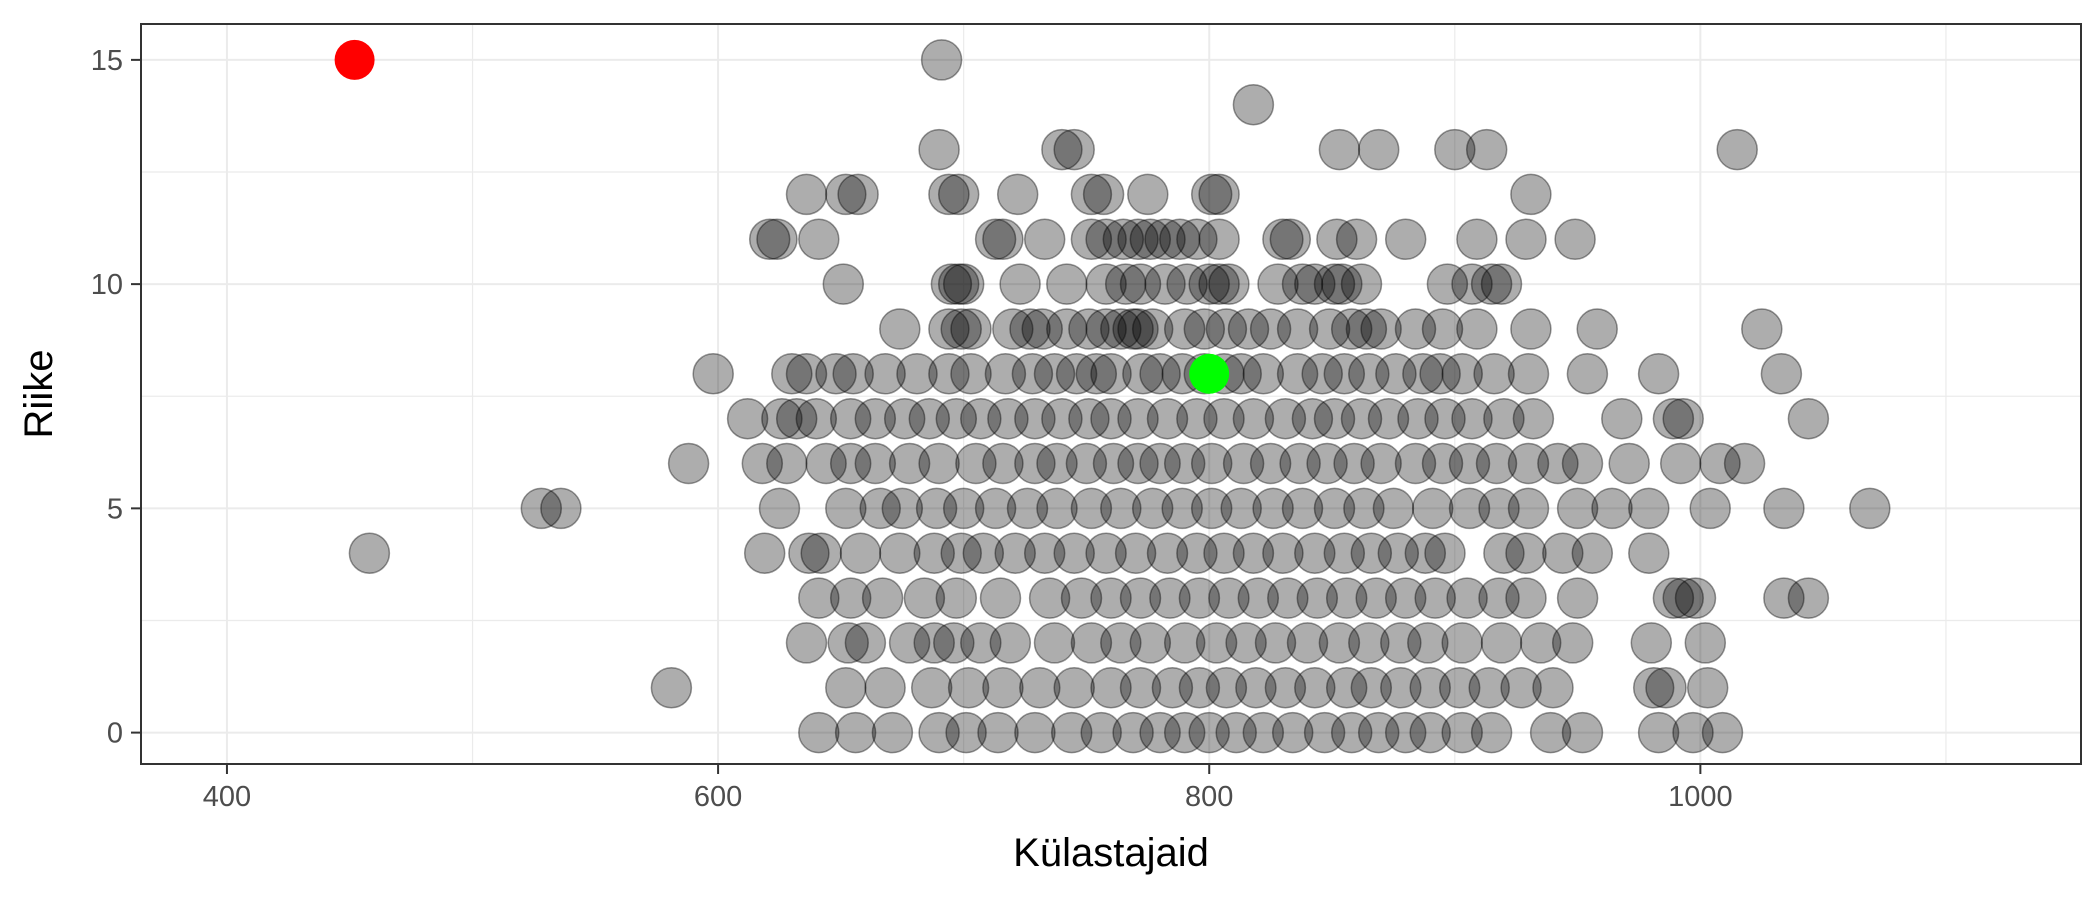  I want to click on highlight-point, so click(354, 59).